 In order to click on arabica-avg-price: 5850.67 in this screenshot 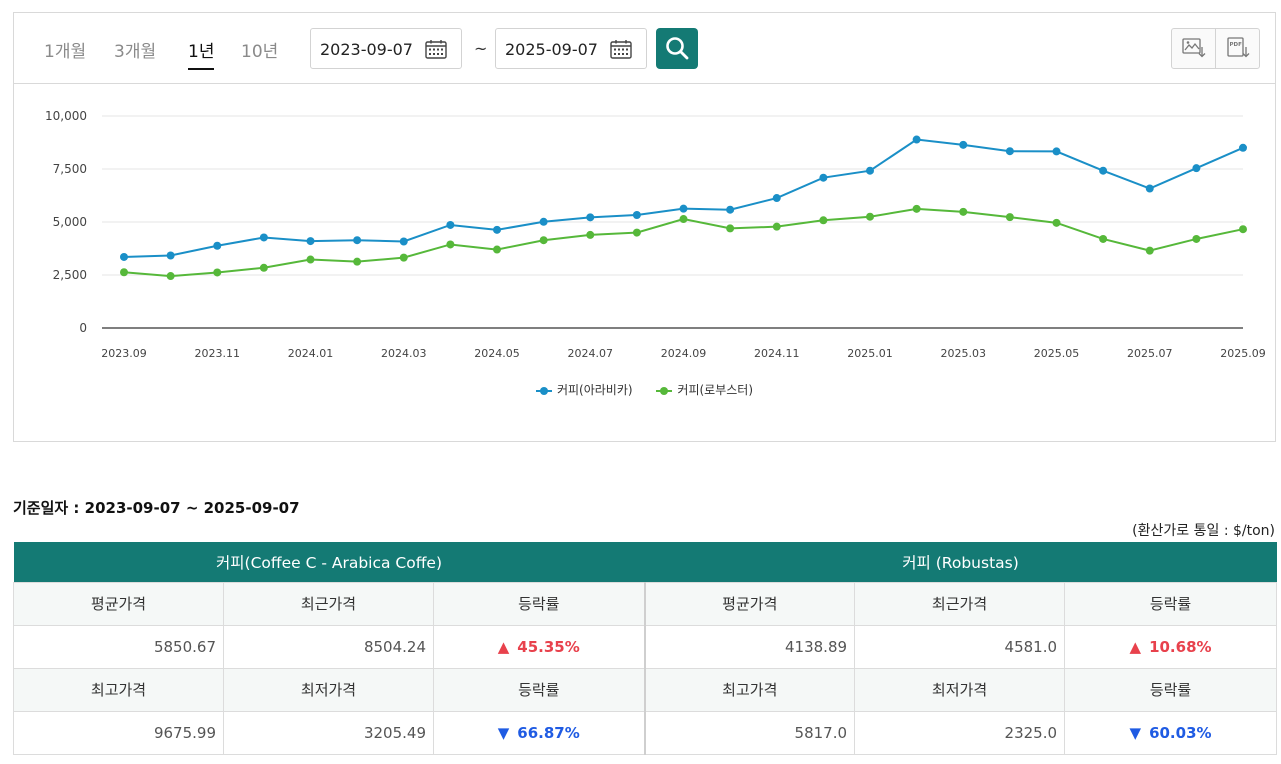, I will do `click(118, 646)`.